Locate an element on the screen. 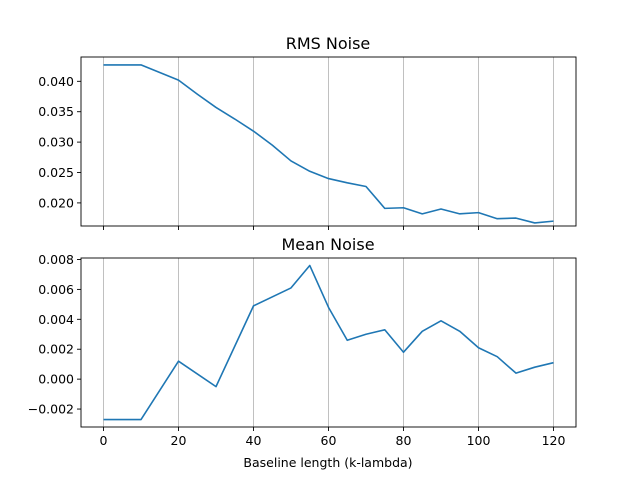 The image size is (640, 480). rms-noise-title: RMS Noise is located at coordinates (328, 43).